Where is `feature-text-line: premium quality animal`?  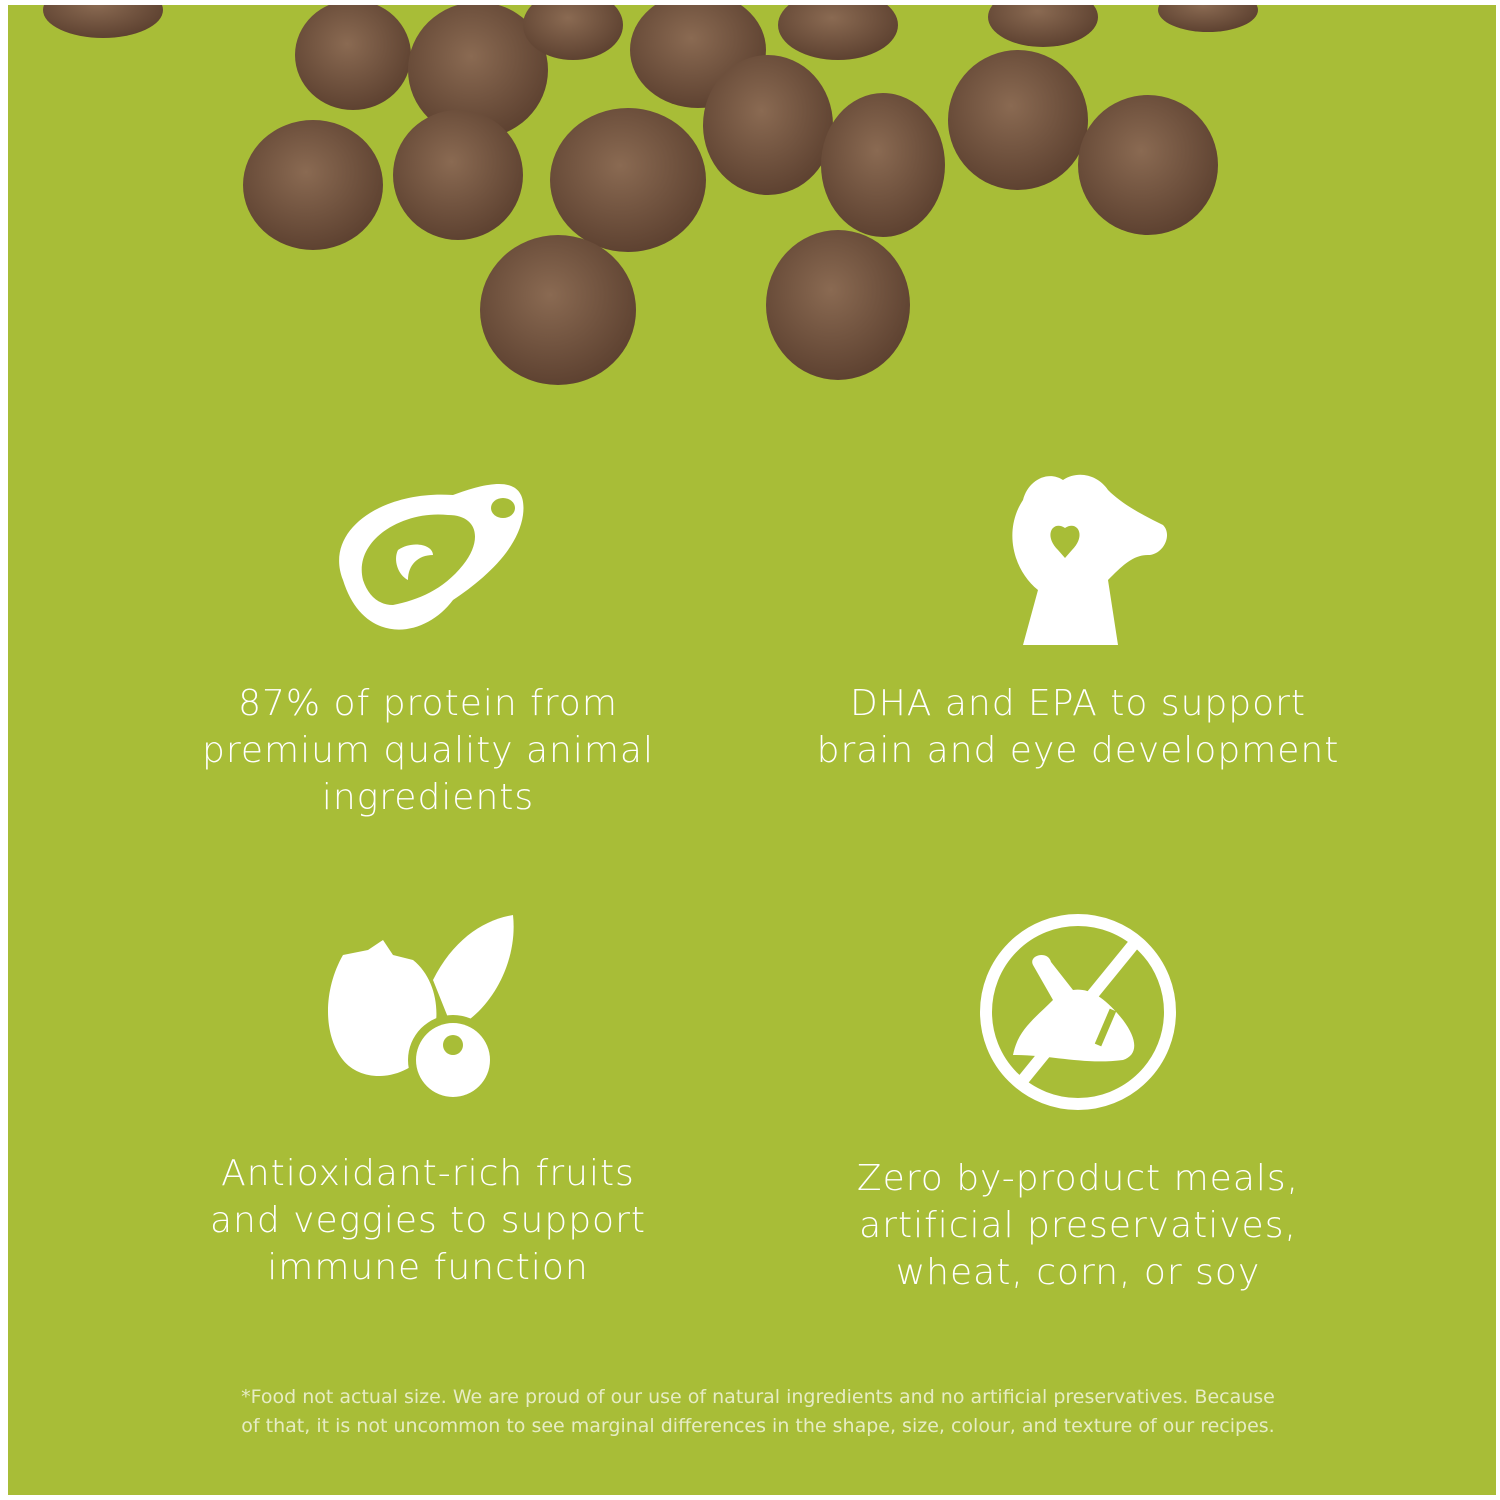
feature-text-line: premium quality animal is located at coordinates (427, 750).